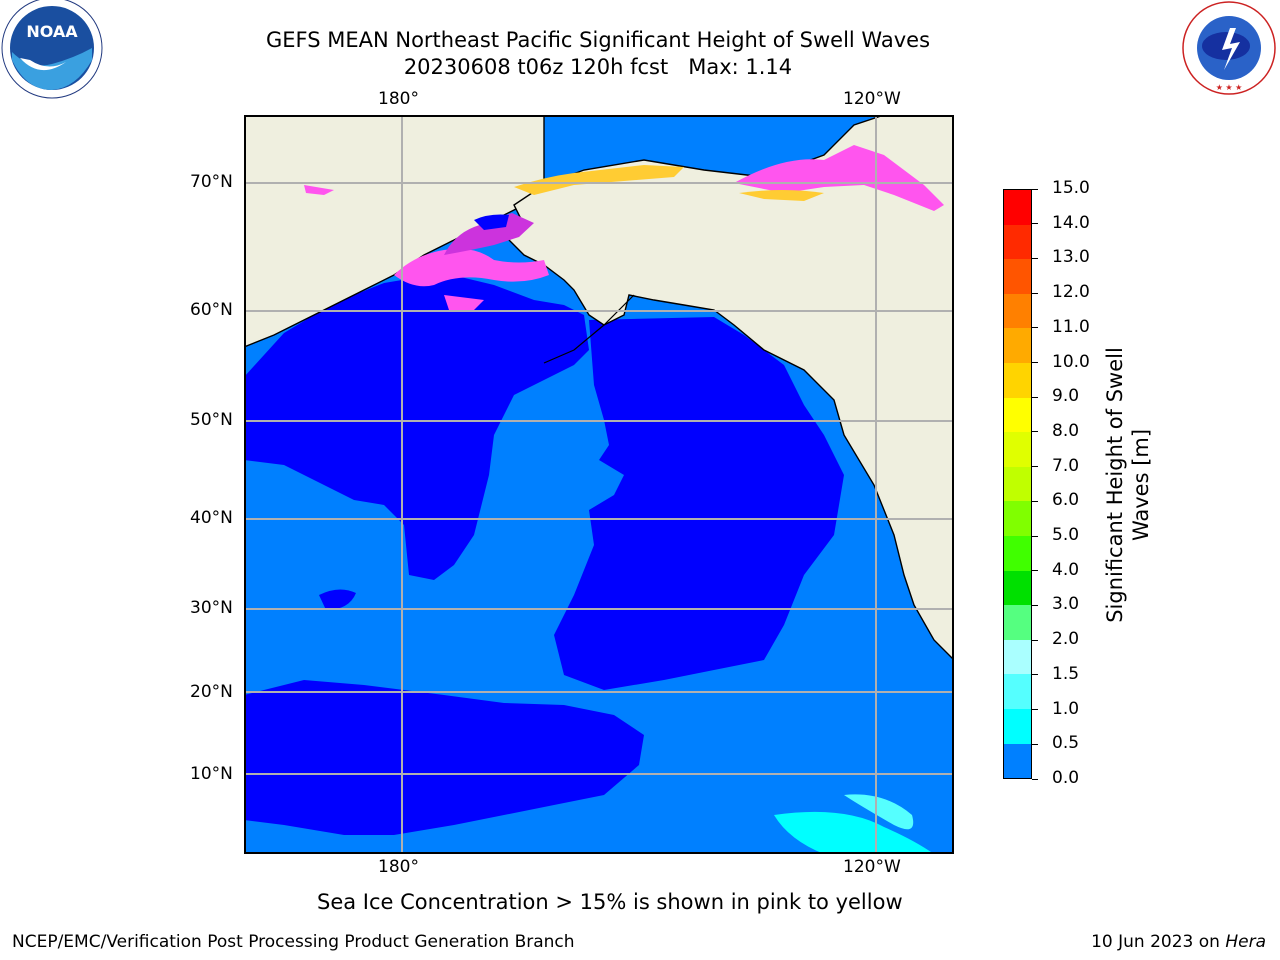 This screenshot has width=1280, height=960. What do you see at coordinates (598, 67) in the screenshot?
I see `chart-subtitle: 20230608 t06z 120h fcst Max: 1.14` at bounding box center [598, 67].